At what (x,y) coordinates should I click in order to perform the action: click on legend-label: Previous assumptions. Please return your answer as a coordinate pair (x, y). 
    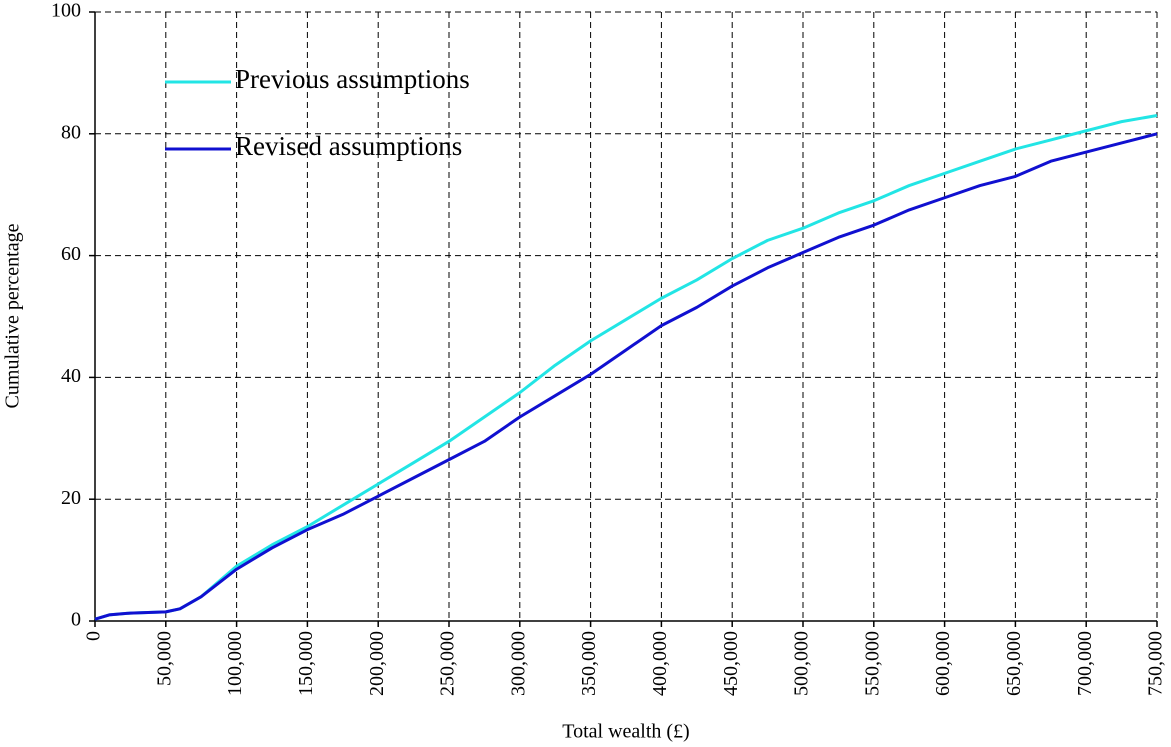
    Looking at the image, I should click on (352, 79).